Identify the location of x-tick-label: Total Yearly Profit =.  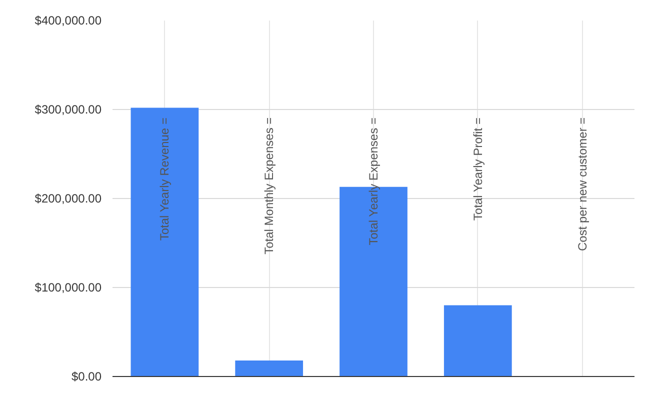
(477, 169).